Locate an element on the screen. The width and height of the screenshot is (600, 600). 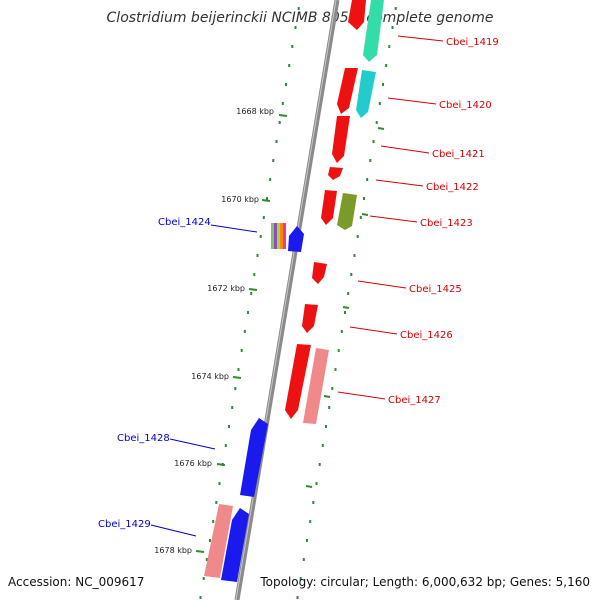
gene-label: Cbei_1425 is located at coordinates (435, 289).